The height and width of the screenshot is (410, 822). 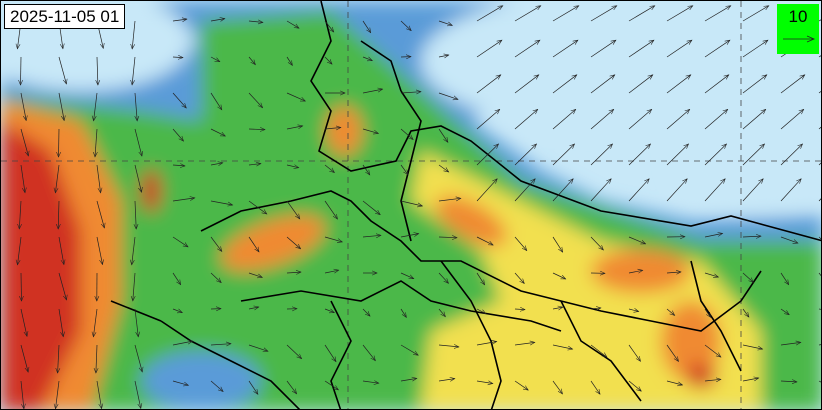 What do you see at coordinates (798, 16) in the screenshot?
I see `vector-scale-value: 10` at bounding box center [798, 16].